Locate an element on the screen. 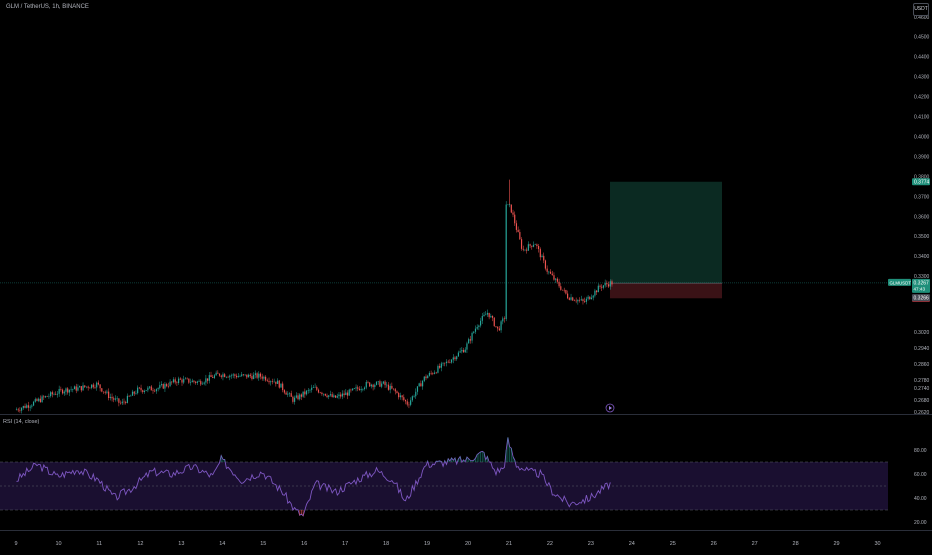  time-axis-tick: 15 is located at coordinates (263, 544).